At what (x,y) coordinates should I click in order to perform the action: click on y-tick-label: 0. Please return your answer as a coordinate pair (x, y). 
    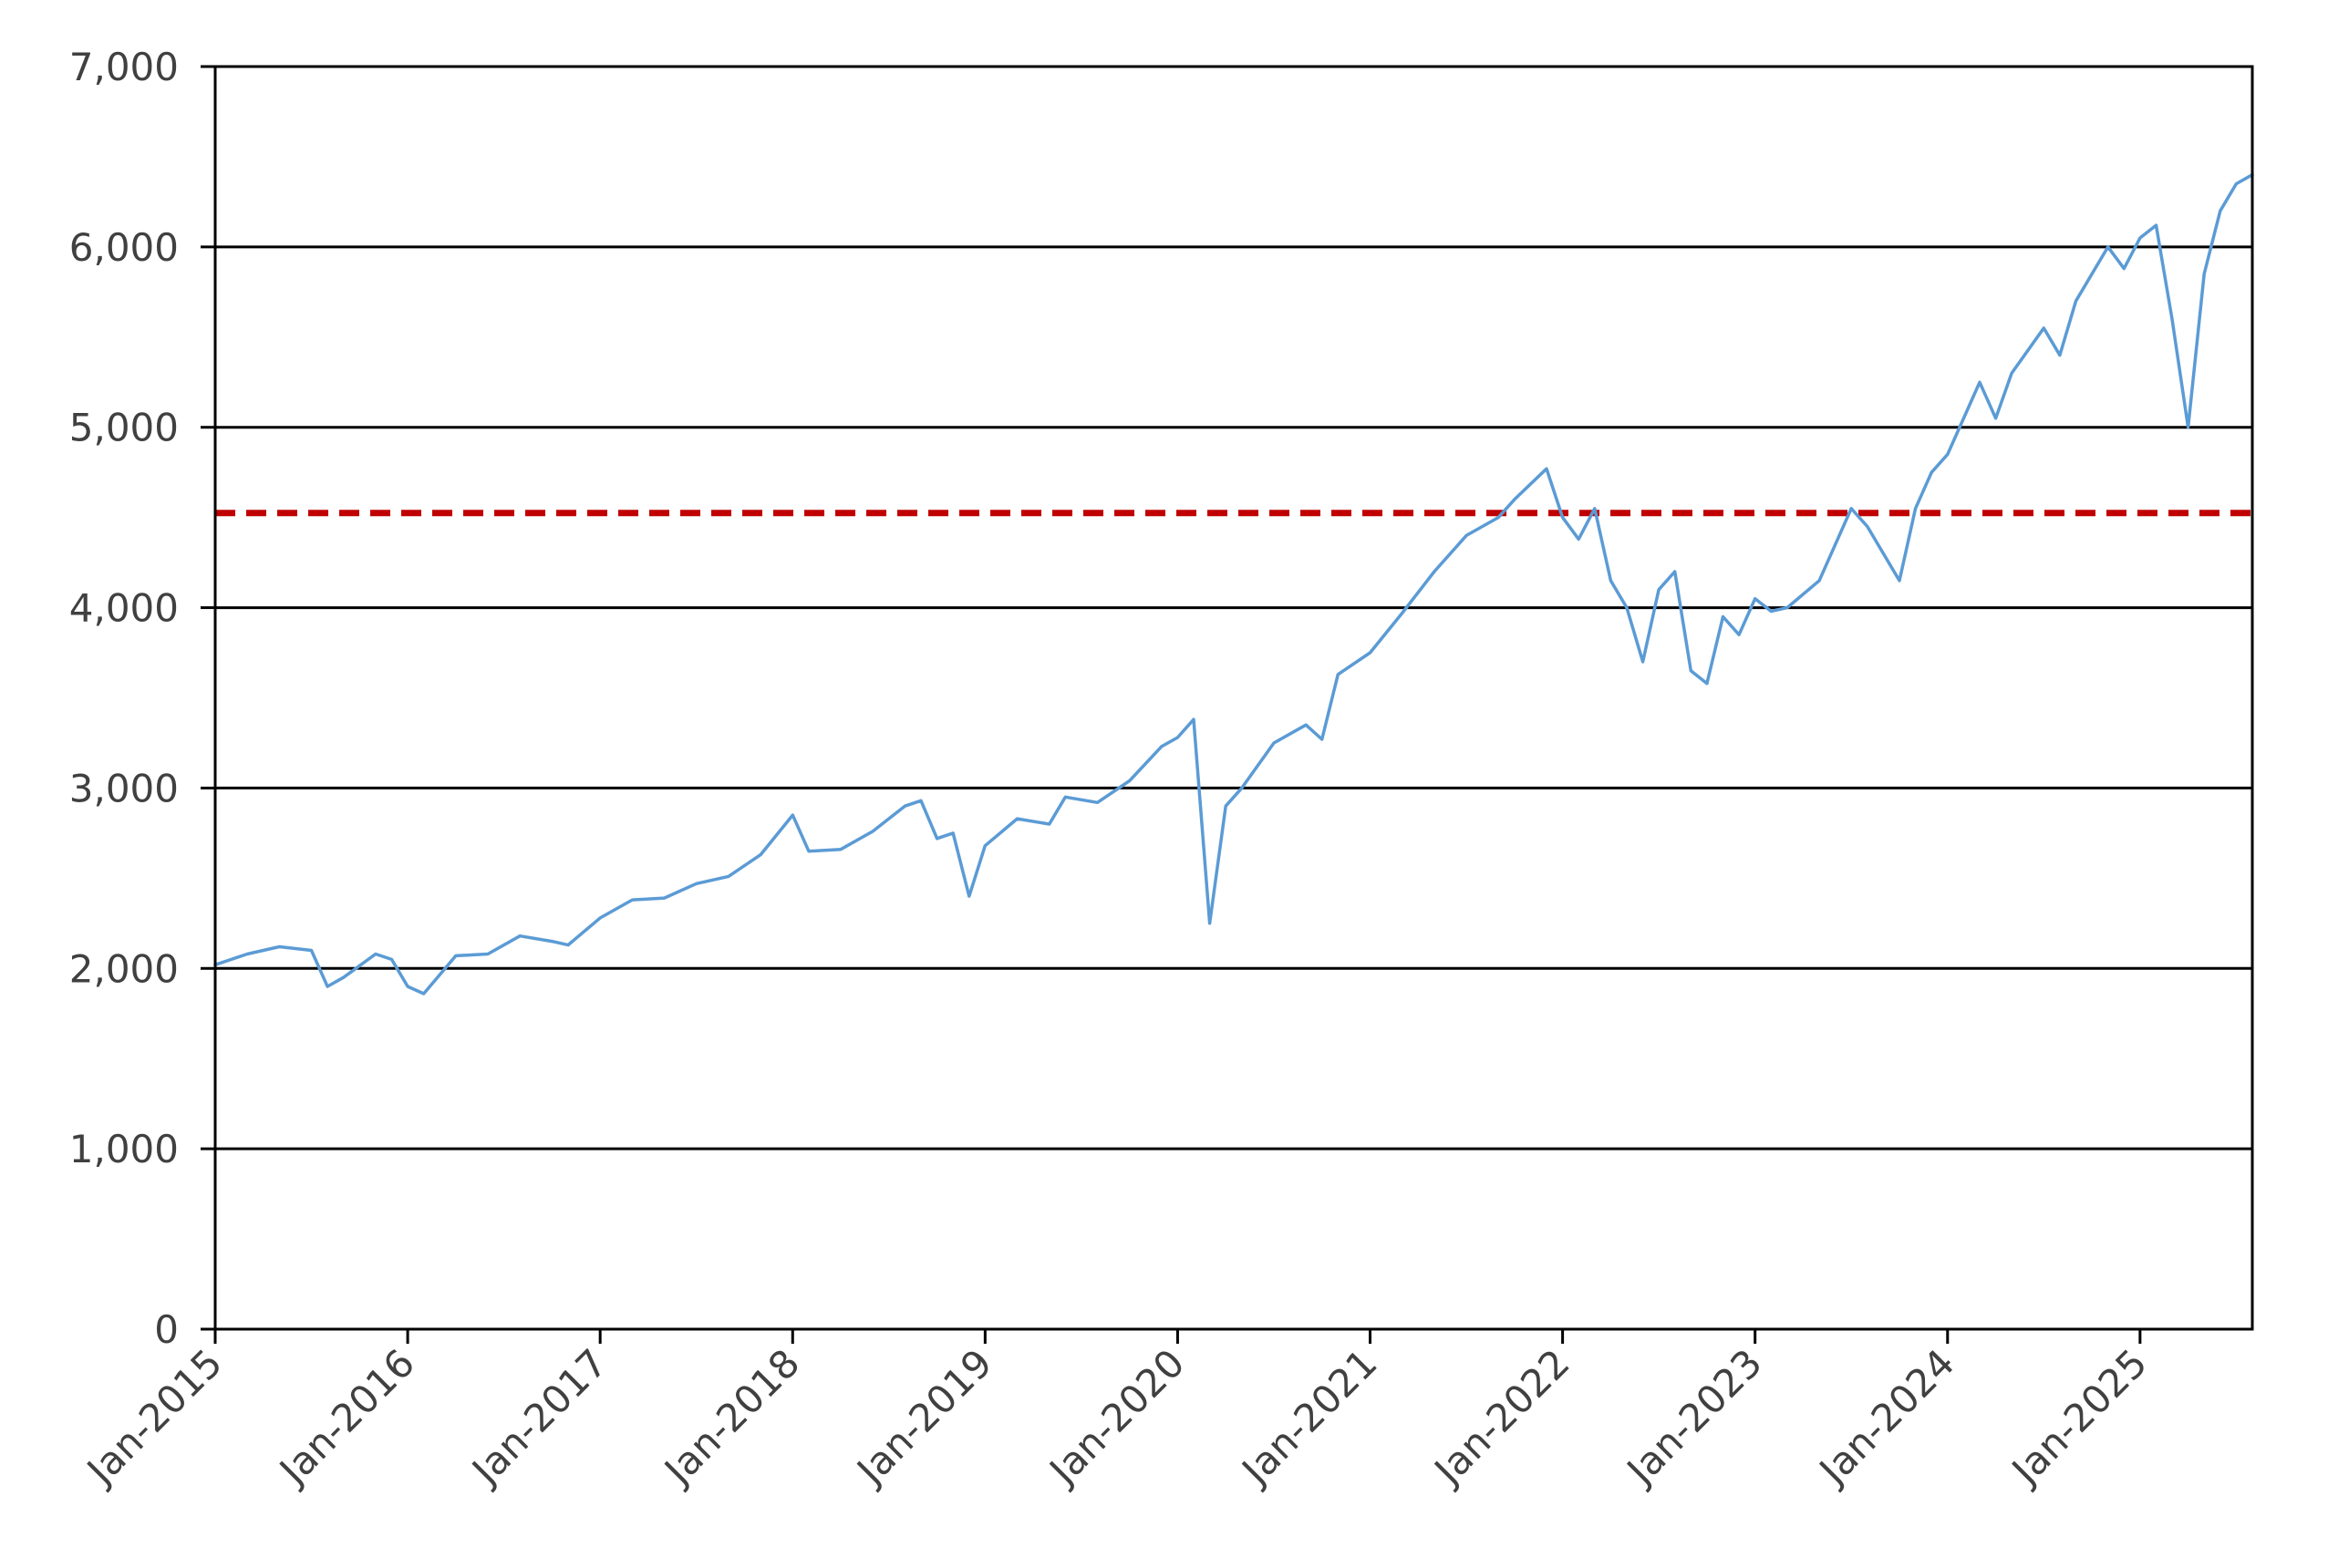
    Looking at the image, I should click on (167, 1329).